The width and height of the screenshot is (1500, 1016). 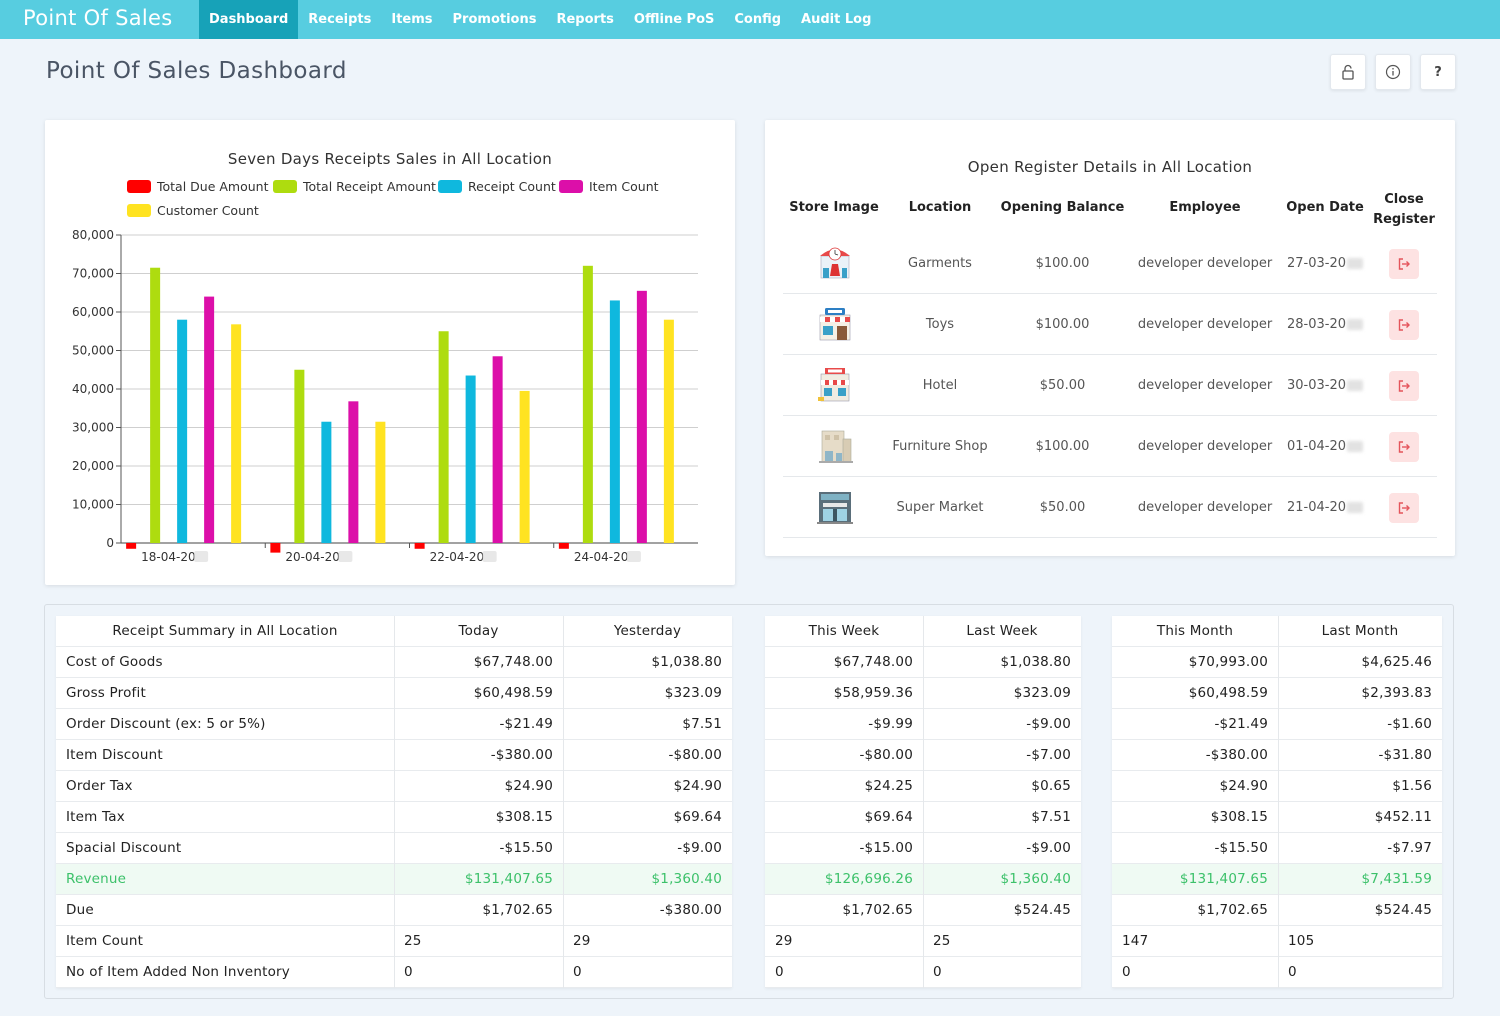 What do you see at coordinates (249, 19) in the screenshot?
I see `nav-dashboard: Dashboard` at bounding box center [249, 19].